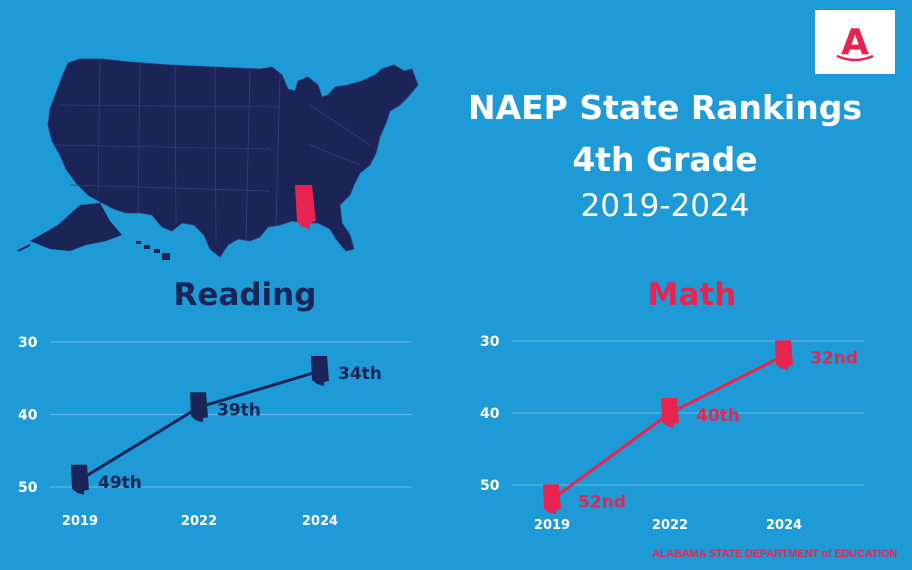 This screenshot has width=912, height=570. Describe the element at coordinates (120, 483) in the screenshot. I see `data-label: 49th` at that location.